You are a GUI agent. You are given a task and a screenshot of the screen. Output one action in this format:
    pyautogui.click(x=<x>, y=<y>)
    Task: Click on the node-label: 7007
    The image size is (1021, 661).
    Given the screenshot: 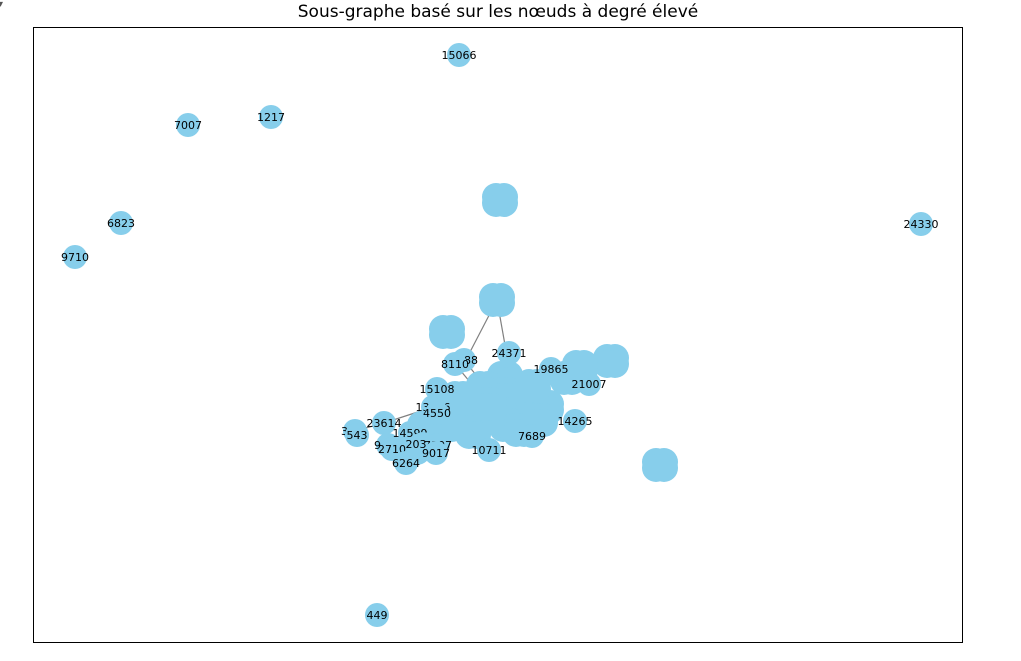 What is the action you would take?
    pyautogui.click(x=188, y=125)
    